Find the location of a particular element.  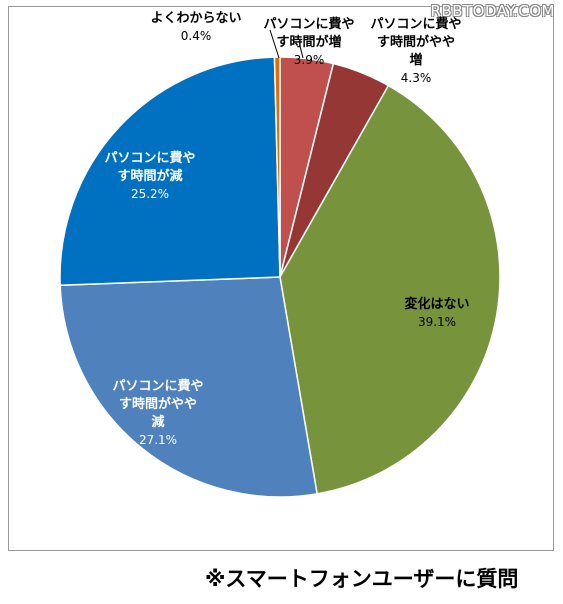

slice-category-label: 減 is located at coordinates (157, 422).